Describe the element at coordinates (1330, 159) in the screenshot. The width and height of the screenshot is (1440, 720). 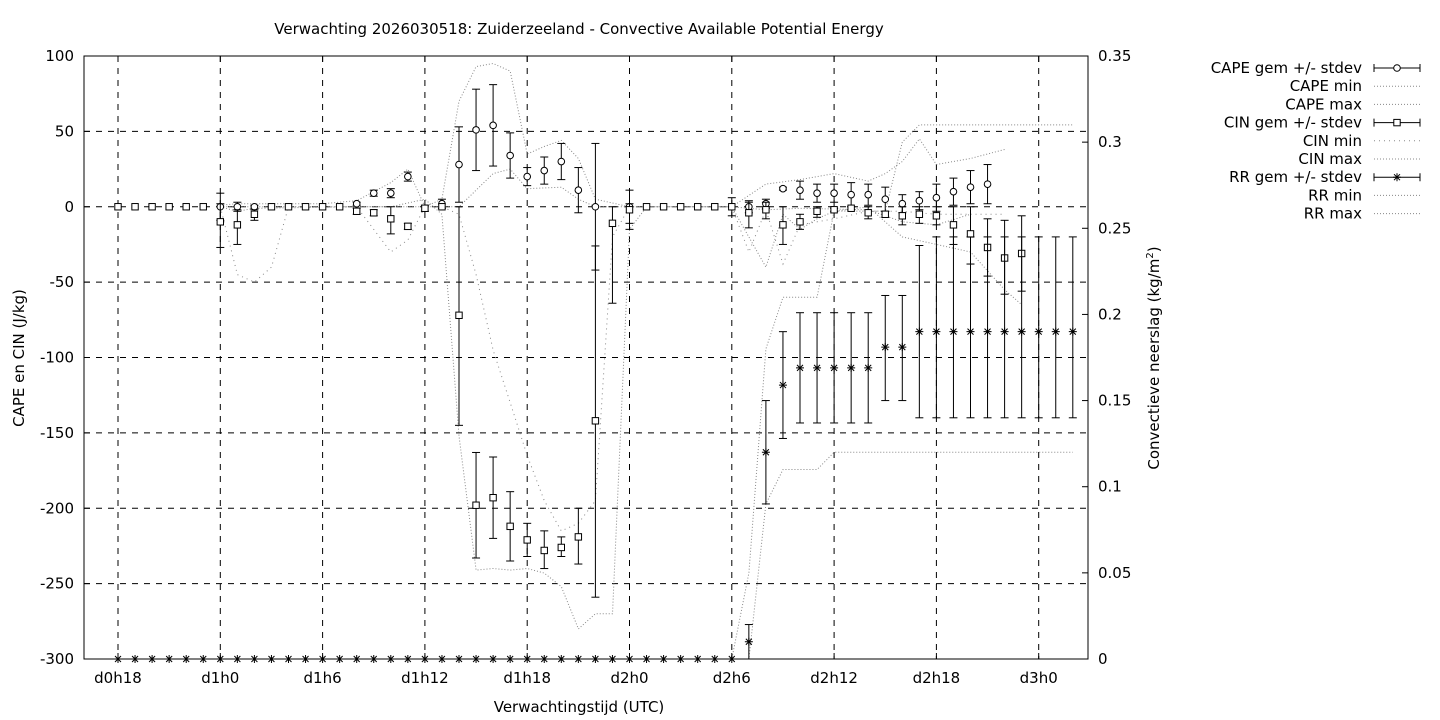
I see `legend-label: CIN max` at that location.